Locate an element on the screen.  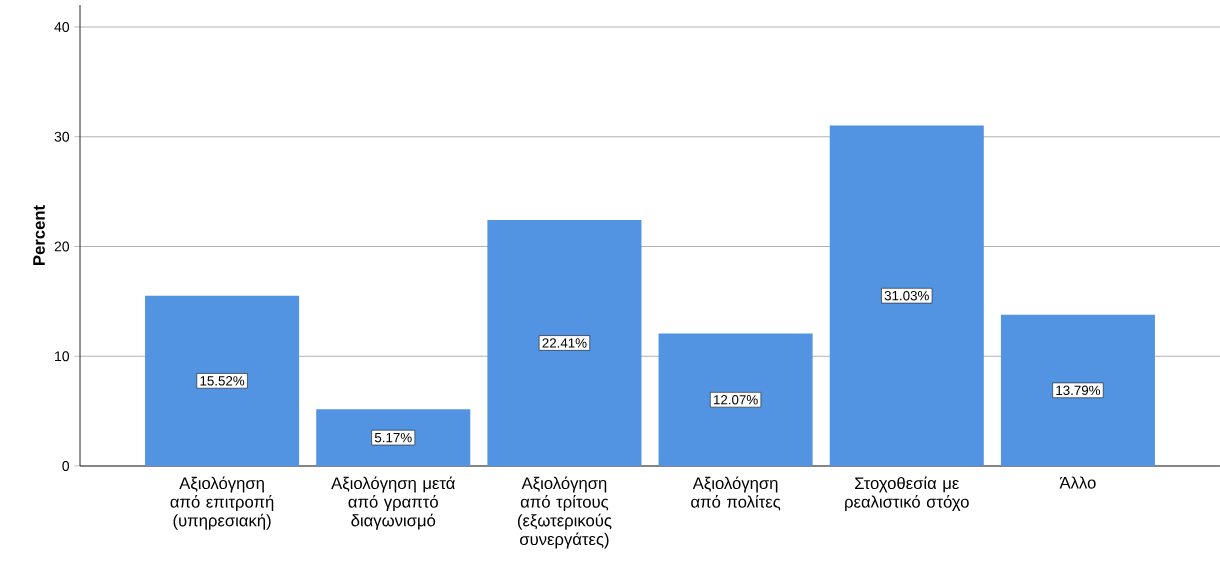
x-tick-label: Στοχοθεσία με ρεαλιστικό στόχο is located at coordinates (907, 494).